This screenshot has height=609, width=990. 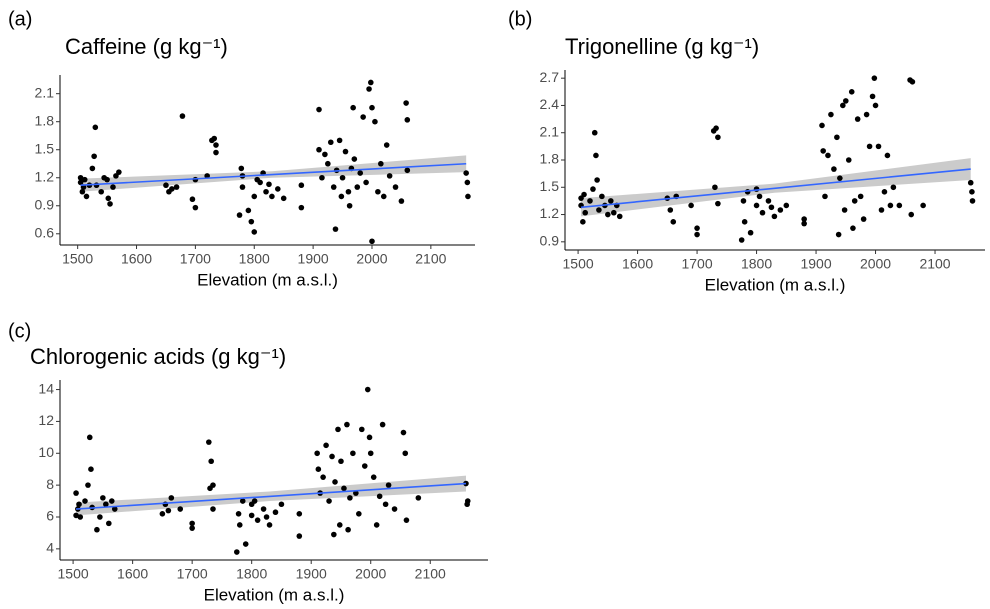 I want to click on trend-line, so click(x=273, y=174).